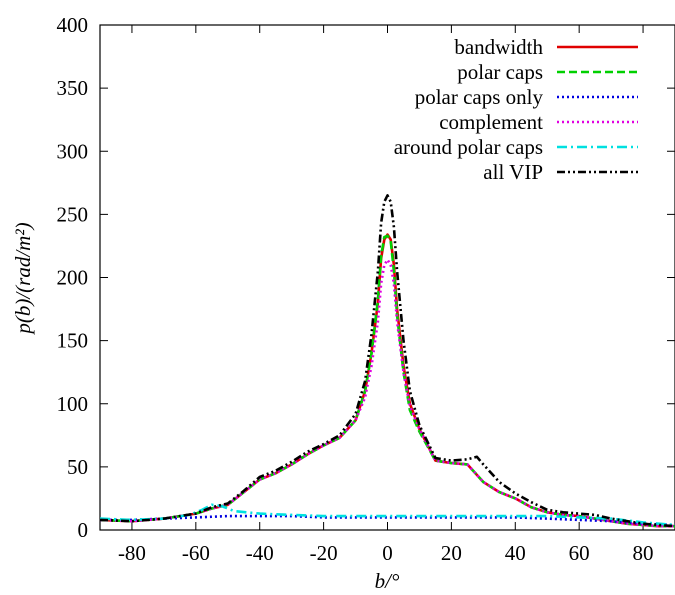 The image size is (675, 595). What do you see at coordinates (260, 553) in the screenshot?
I see `x-tick-label: -40` at bounding box center [260, 553].